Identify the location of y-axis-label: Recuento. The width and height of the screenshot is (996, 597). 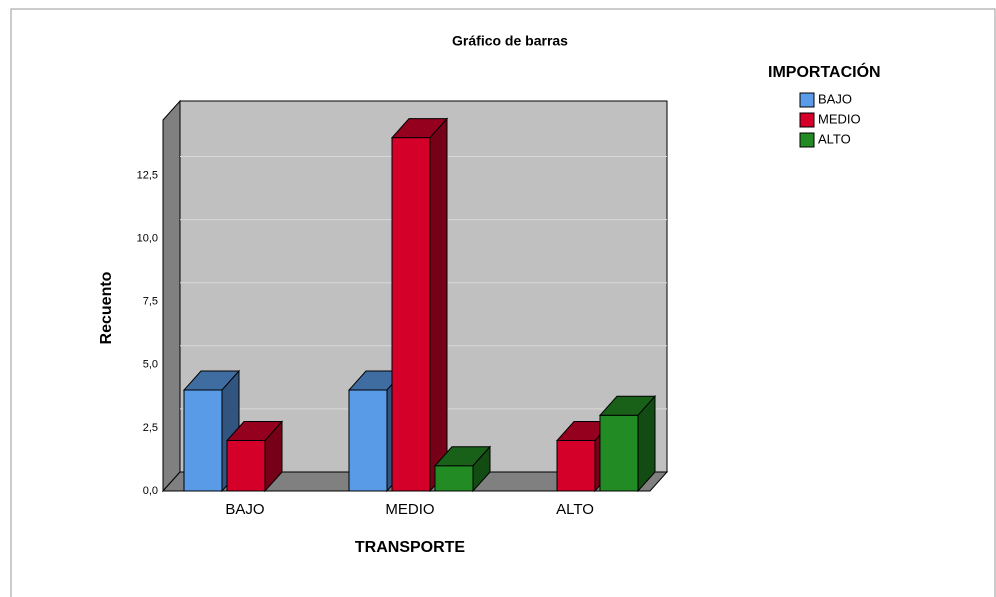
(106, 307).